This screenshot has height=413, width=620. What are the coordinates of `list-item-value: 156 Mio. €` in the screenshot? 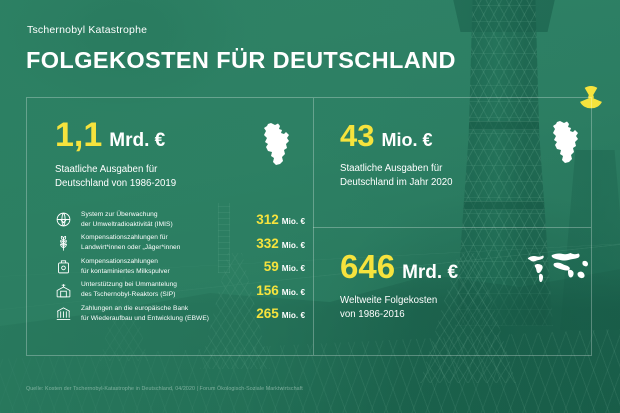 It's located at (280, 290).